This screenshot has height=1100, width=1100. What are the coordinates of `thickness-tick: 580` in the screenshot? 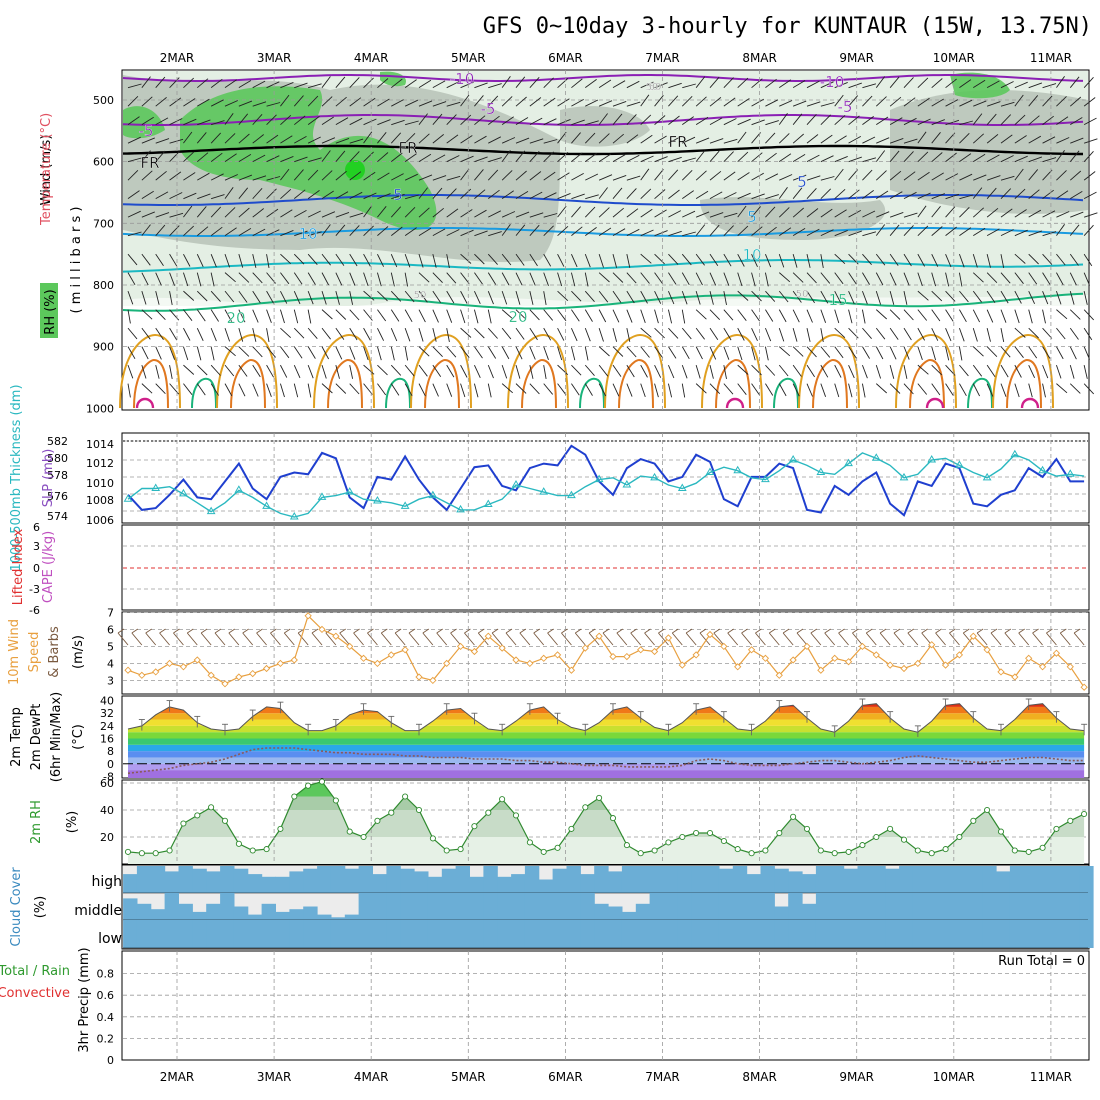 It's located at (57, 458).